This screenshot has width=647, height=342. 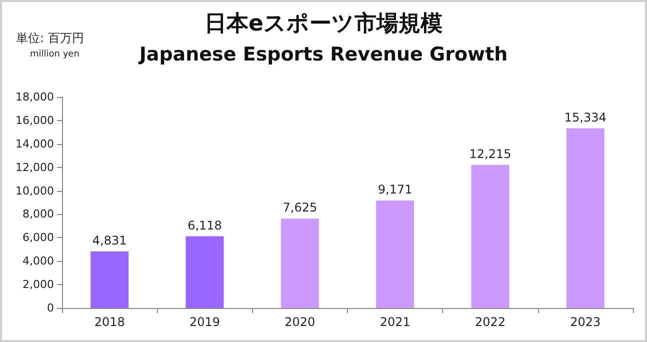 I want to click on y-tick-label: 18,000, so click(x=35, y=97).